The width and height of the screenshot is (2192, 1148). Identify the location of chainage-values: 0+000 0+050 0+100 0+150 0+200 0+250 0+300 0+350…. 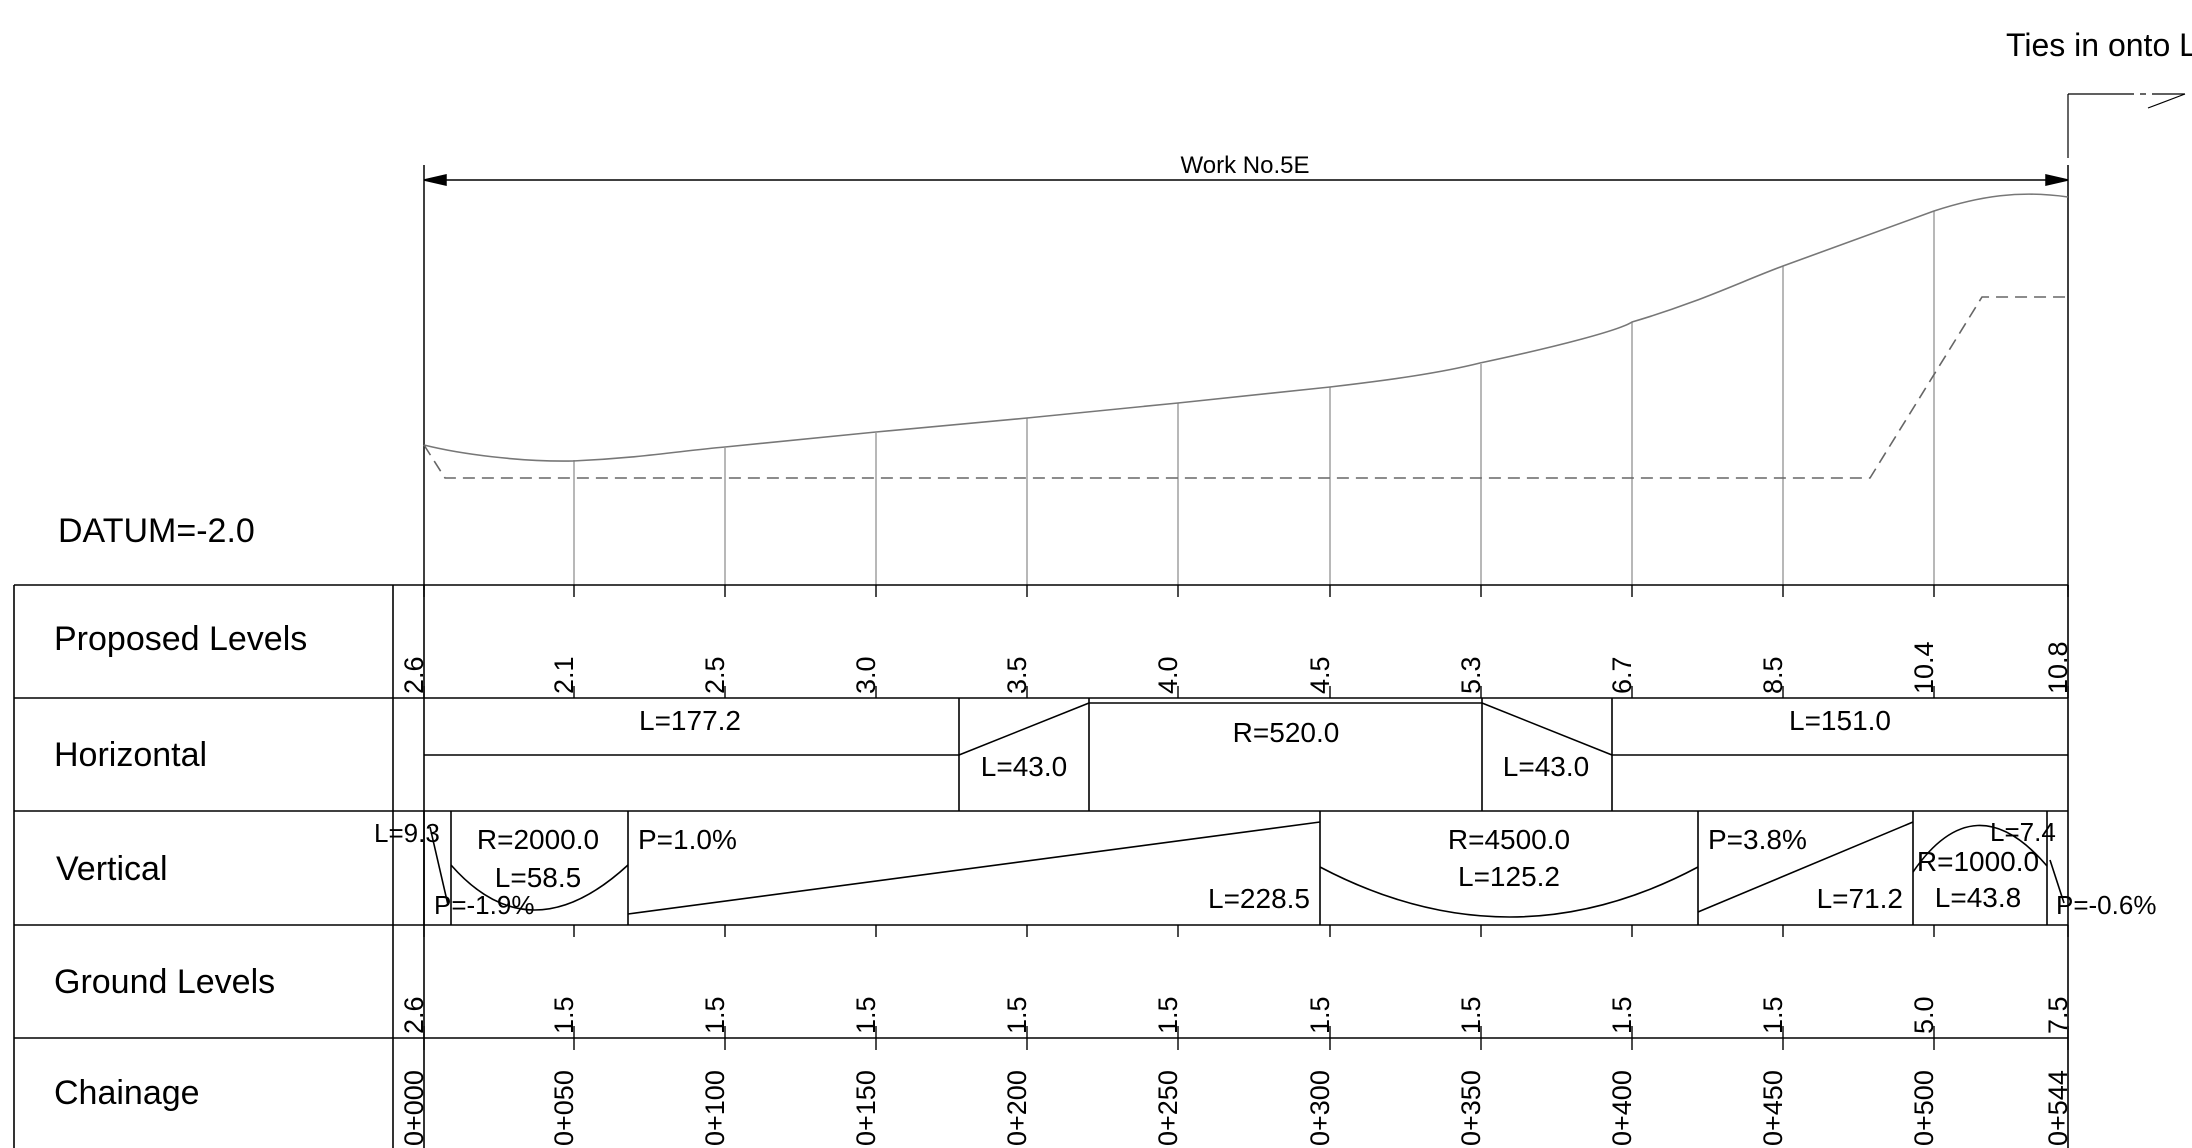
(1236, 1108).